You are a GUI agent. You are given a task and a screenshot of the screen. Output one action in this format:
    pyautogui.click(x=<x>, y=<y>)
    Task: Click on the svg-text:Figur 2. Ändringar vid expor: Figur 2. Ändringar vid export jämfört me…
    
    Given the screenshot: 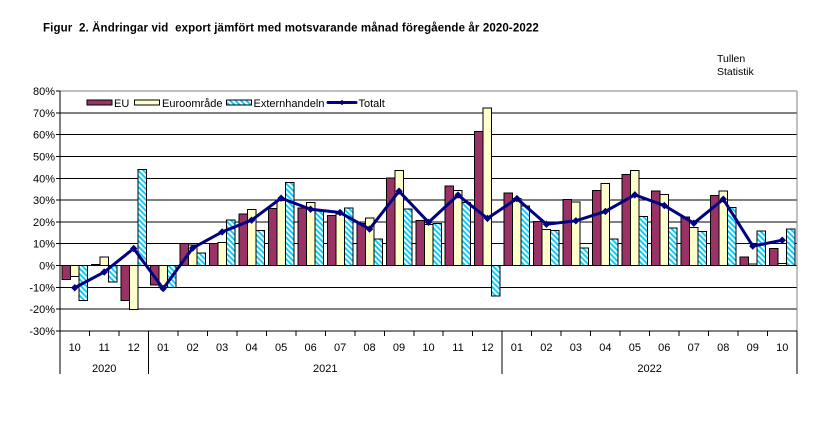 What is the action you would take?
    pyautogui.click(x=291, y=28)
    